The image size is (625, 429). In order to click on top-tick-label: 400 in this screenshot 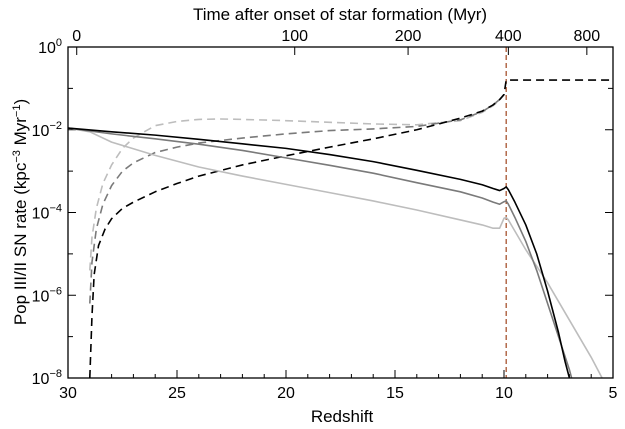, I will do `click(508, 36)`.